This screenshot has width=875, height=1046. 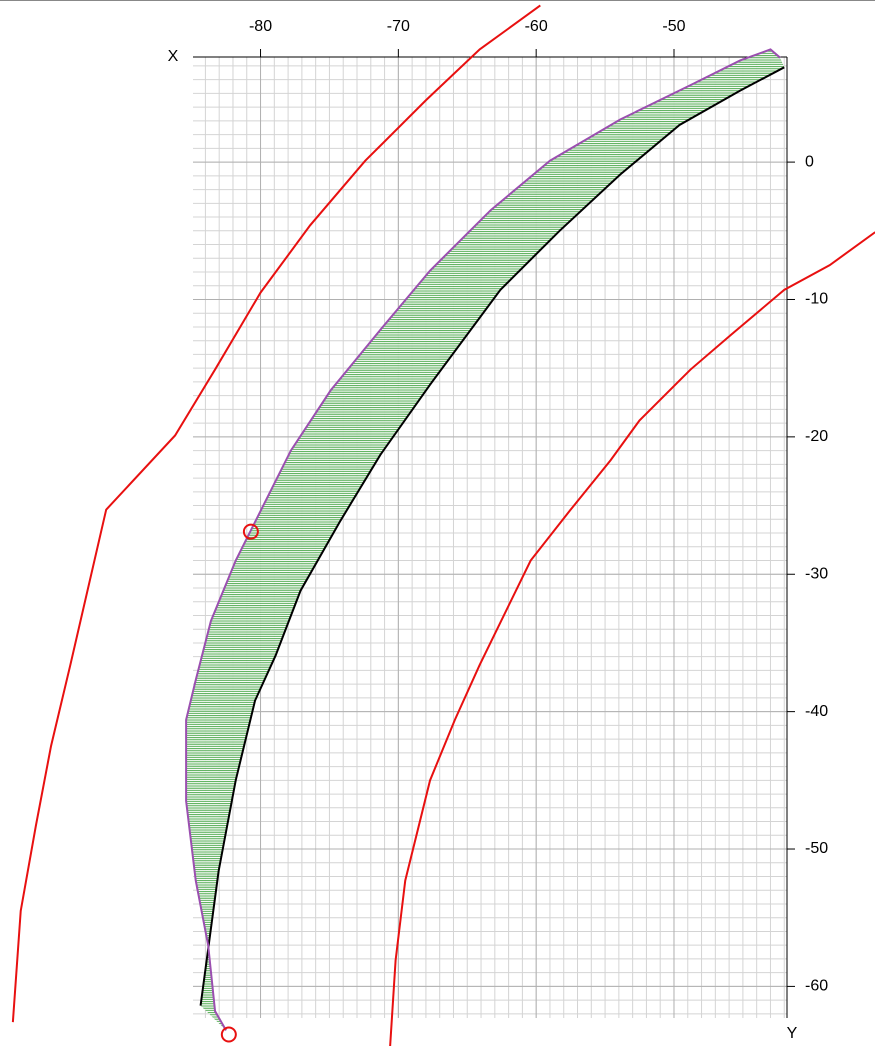 What do you see at coordinates (816, 711) in the screenshot?
I see `y-tick-label: -40` at bounding box center [816, 711].